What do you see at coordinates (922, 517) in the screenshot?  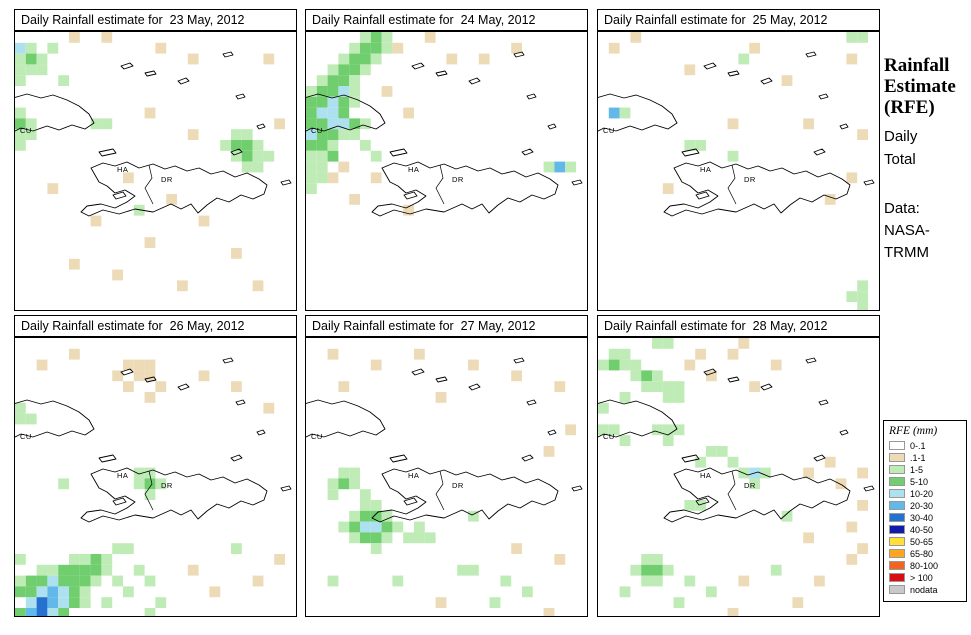 I see `legend-label: 30-40` at bounding box center [922, 517].